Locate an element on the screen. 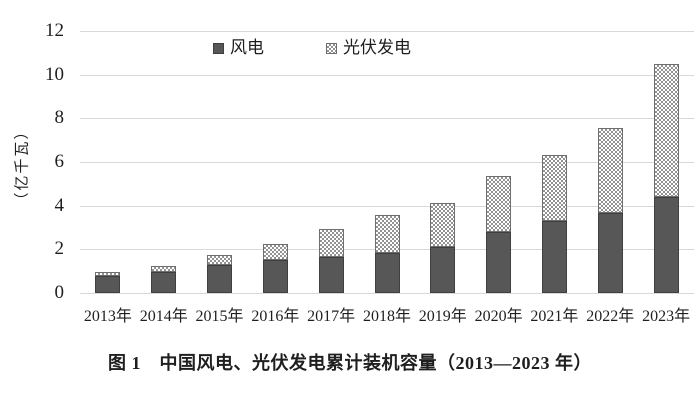 This screenshot has width=700, height=400. bar-segment-solar-2016年 is located at coordinates (275, 252).